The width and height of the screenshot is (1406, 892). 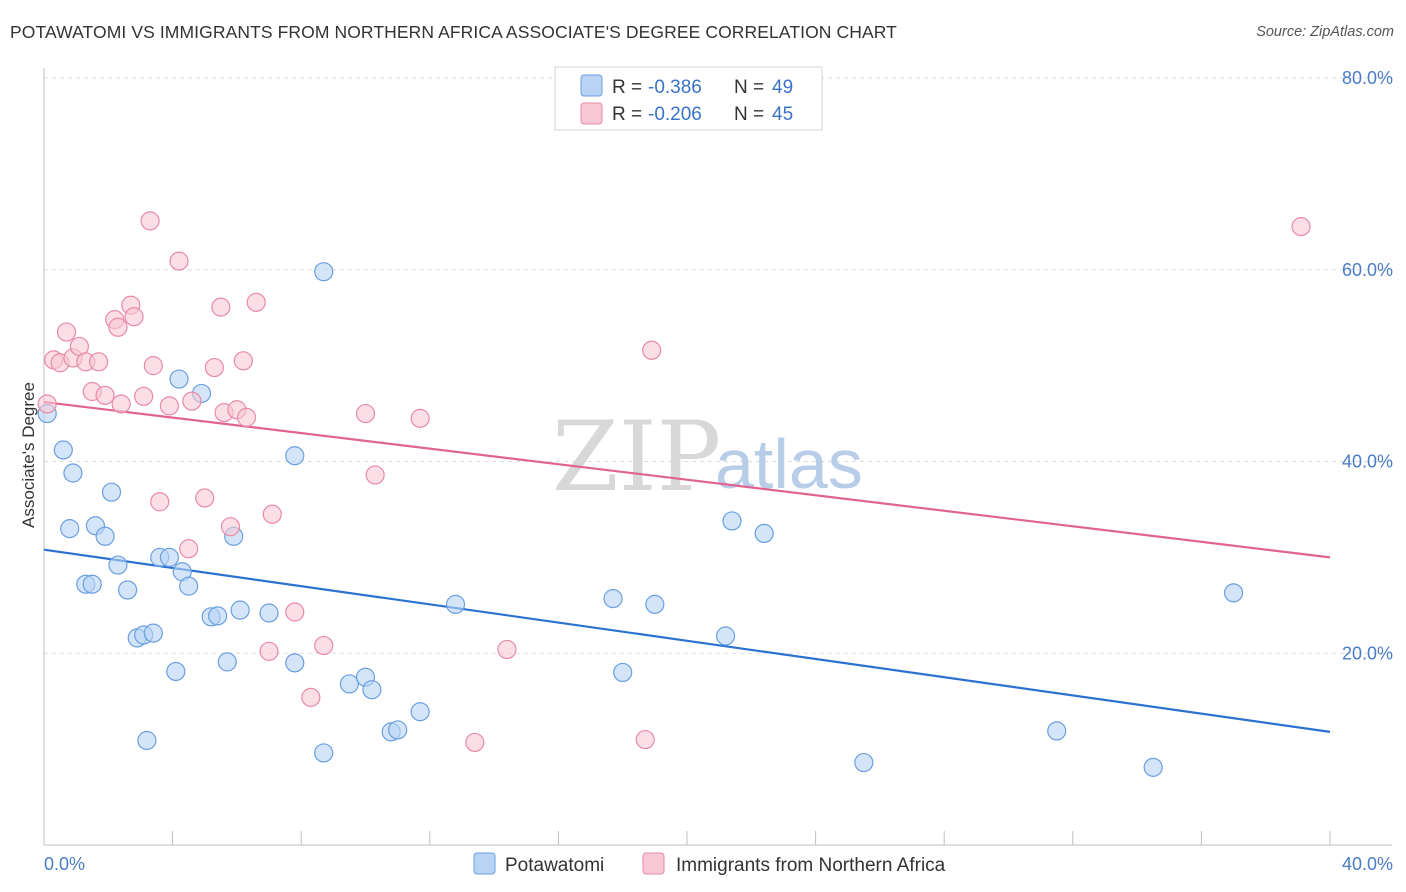 What do you see at coordinates (591, 113) in the screenshot?
I see `legend-swatch-immigrants` at bounding box center [591, 113].